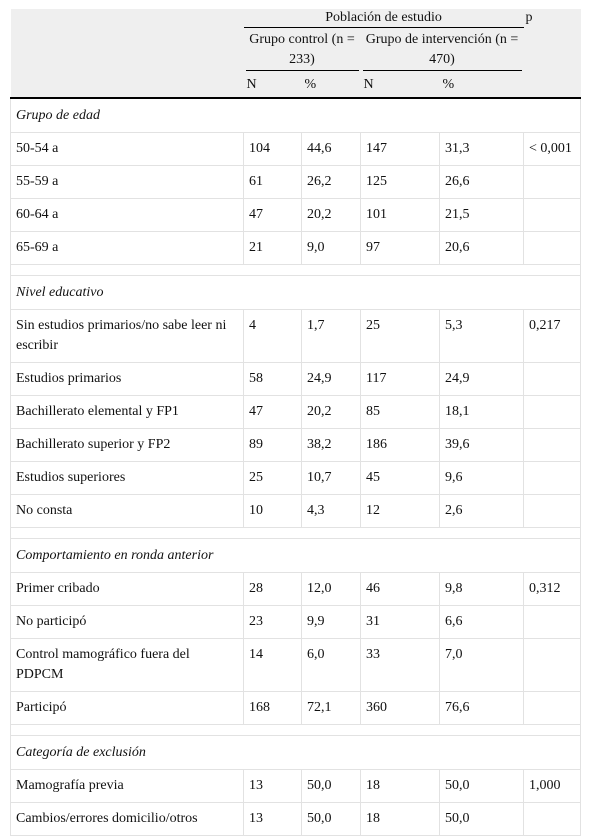 The image size is (590, 836). Describe the element at coordinates (400, 182) in the screenshot. I see `intervention-n-cell: 125` at that location.